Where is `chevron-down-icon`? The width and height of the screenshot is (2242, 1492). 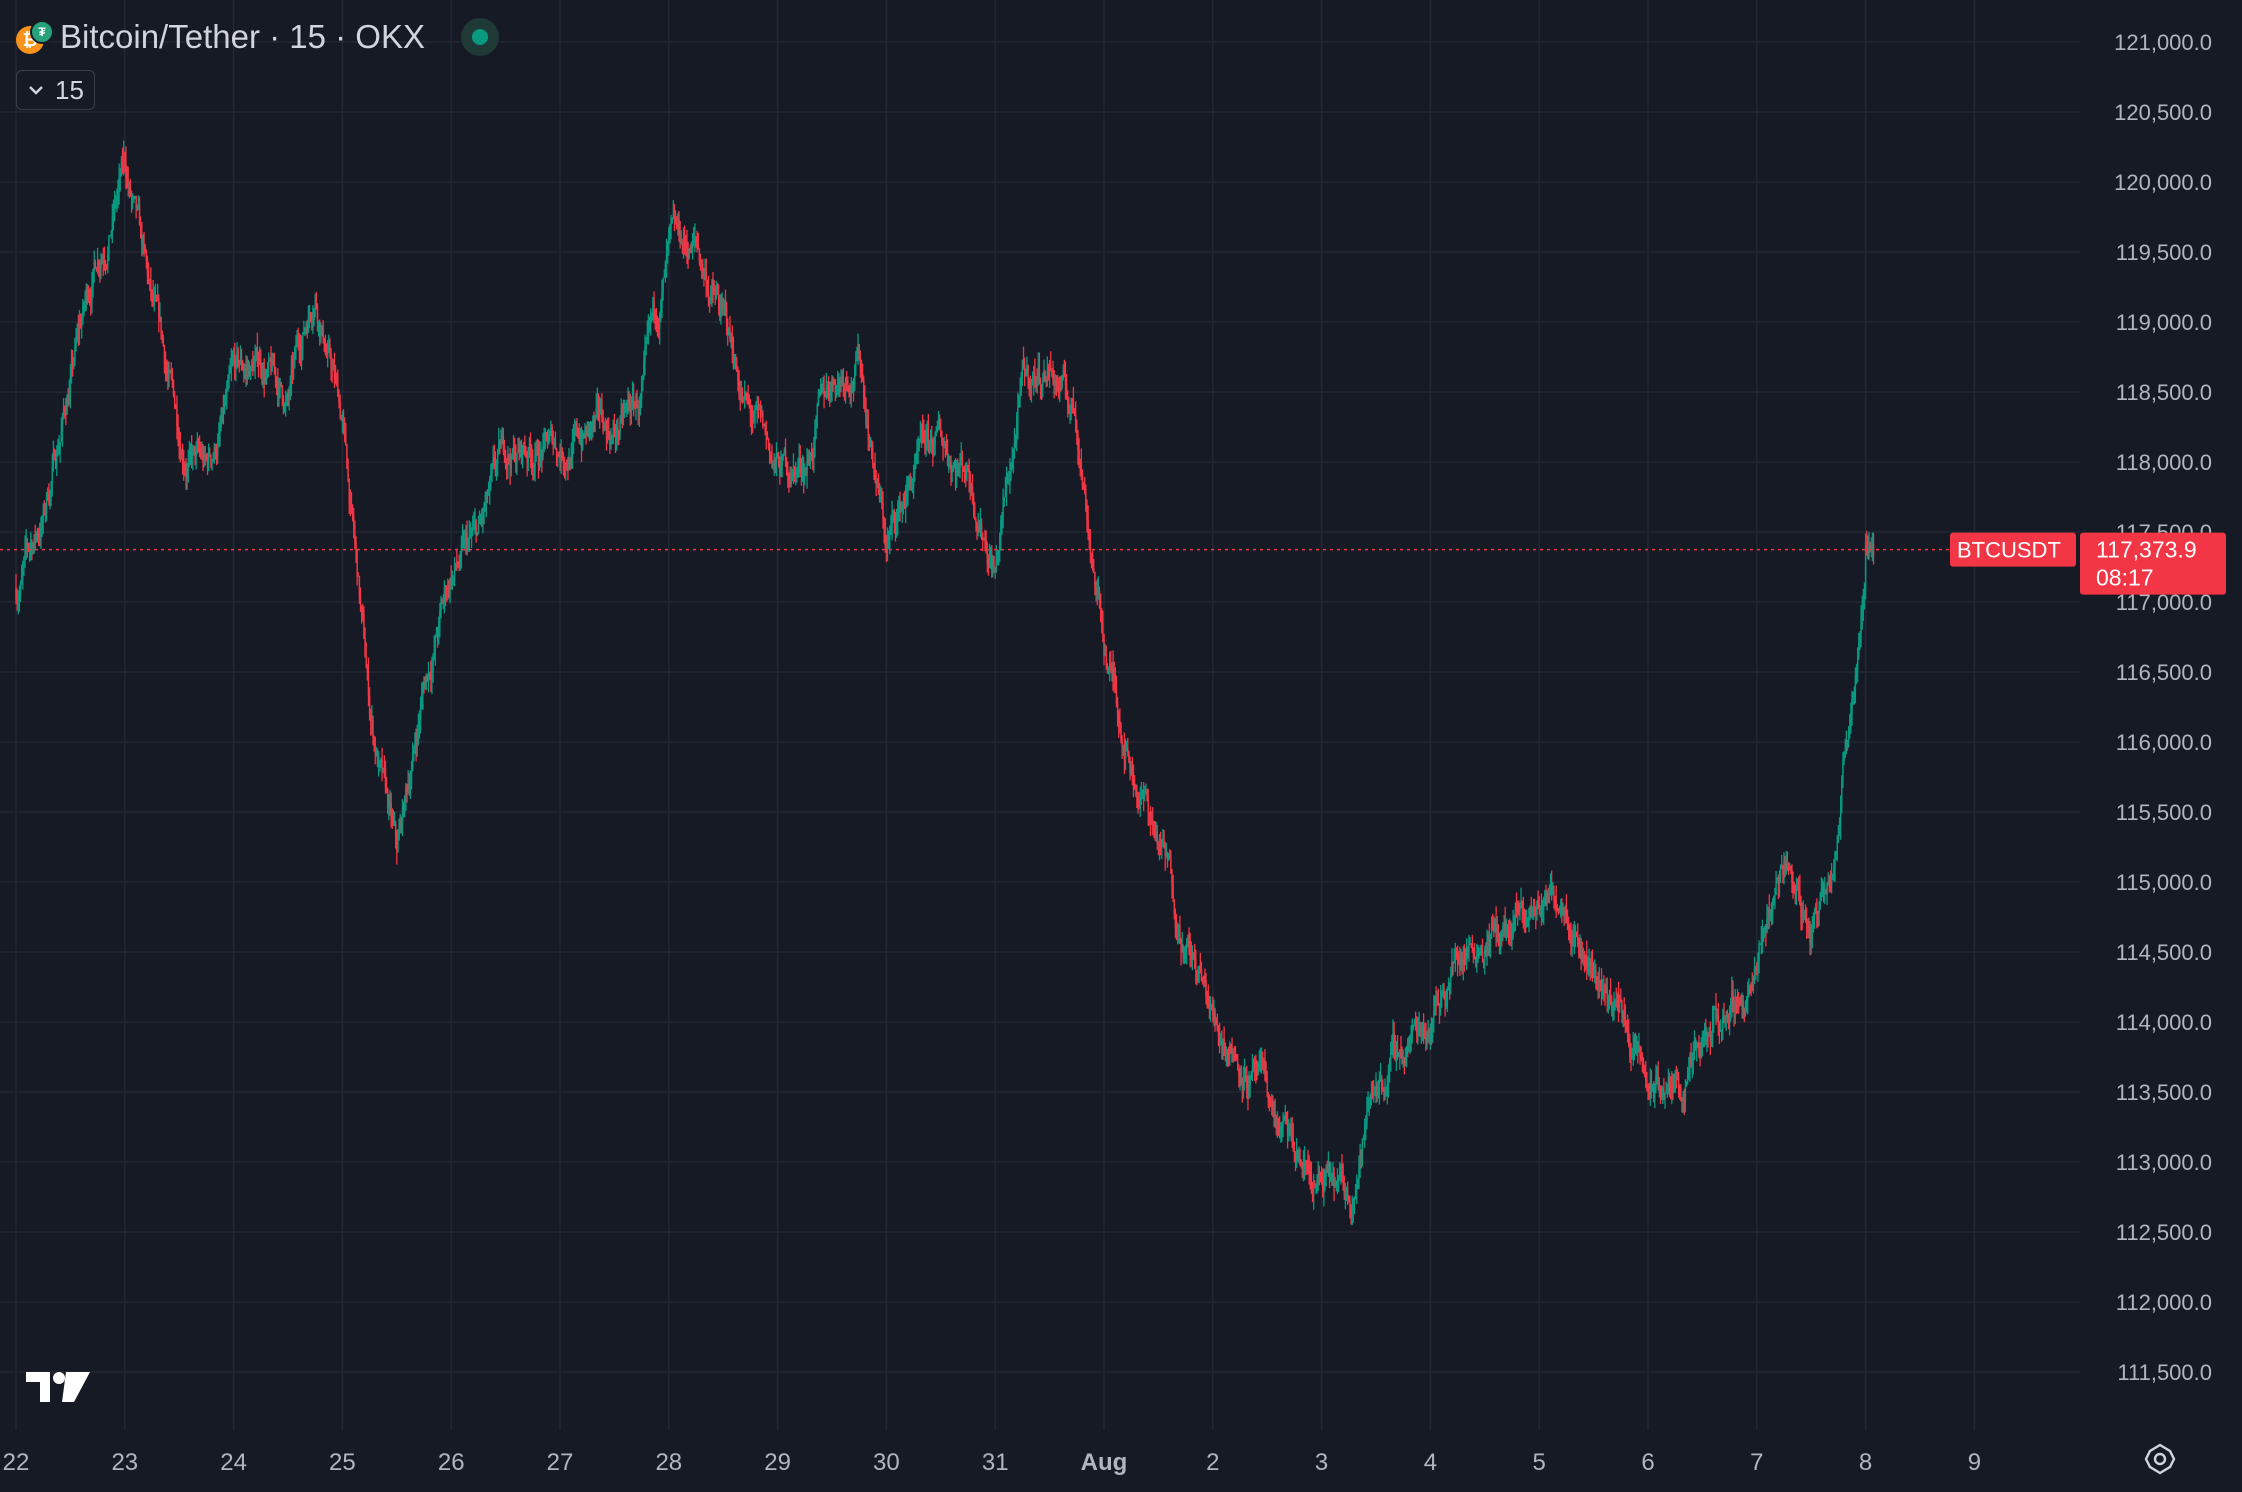 chevron-down-icon is located at coordinates (36, 90).